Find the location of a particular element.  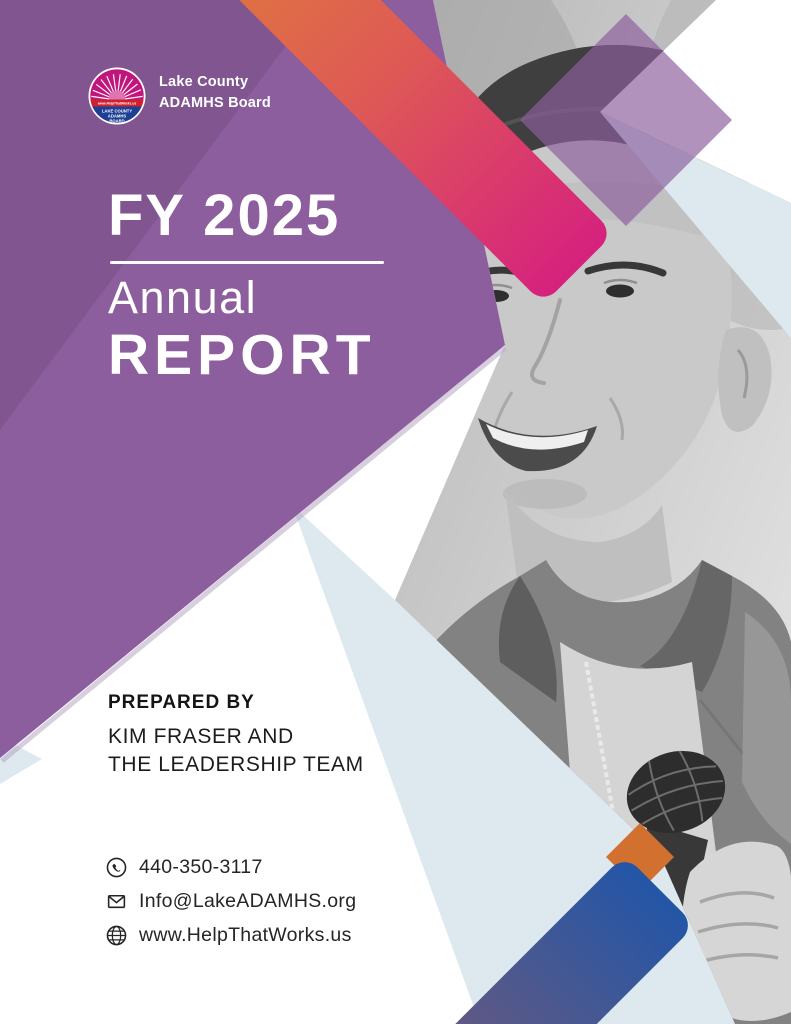

title-block: FY 2025 Annual REPORT is located at coordinates (246, 285).